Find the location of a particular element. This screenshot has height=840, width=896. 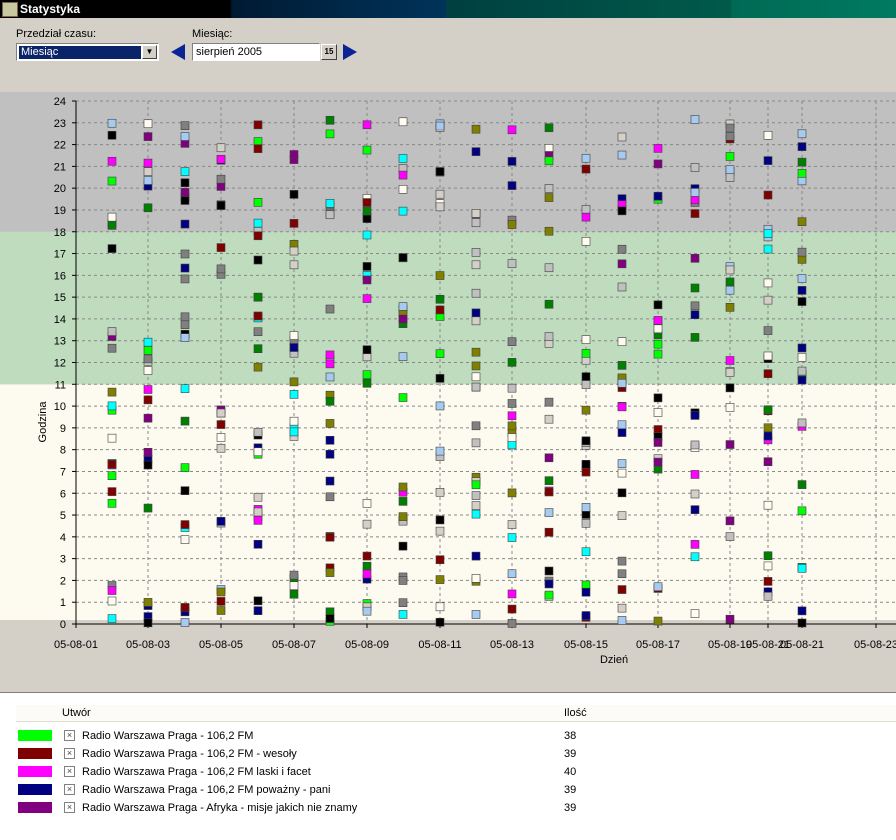

legend-row-count: 40 is located at coordinates (570, 772).